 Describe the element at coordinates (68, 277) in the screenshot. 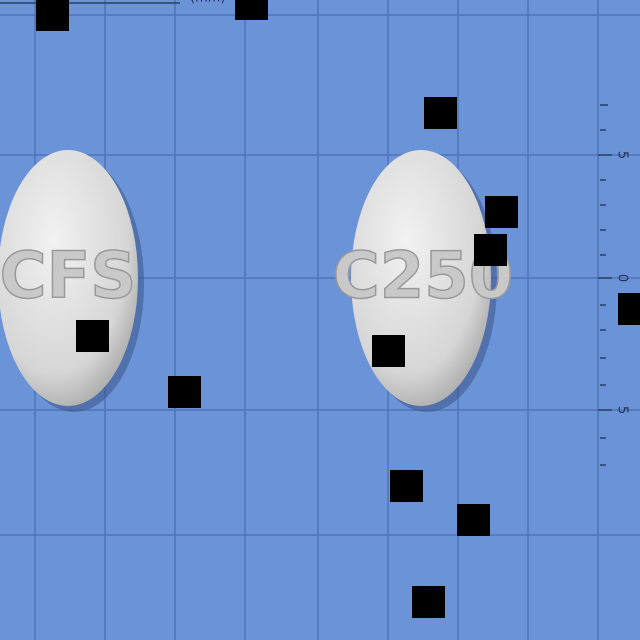

I see `pill-imprint: CFS` at that location.